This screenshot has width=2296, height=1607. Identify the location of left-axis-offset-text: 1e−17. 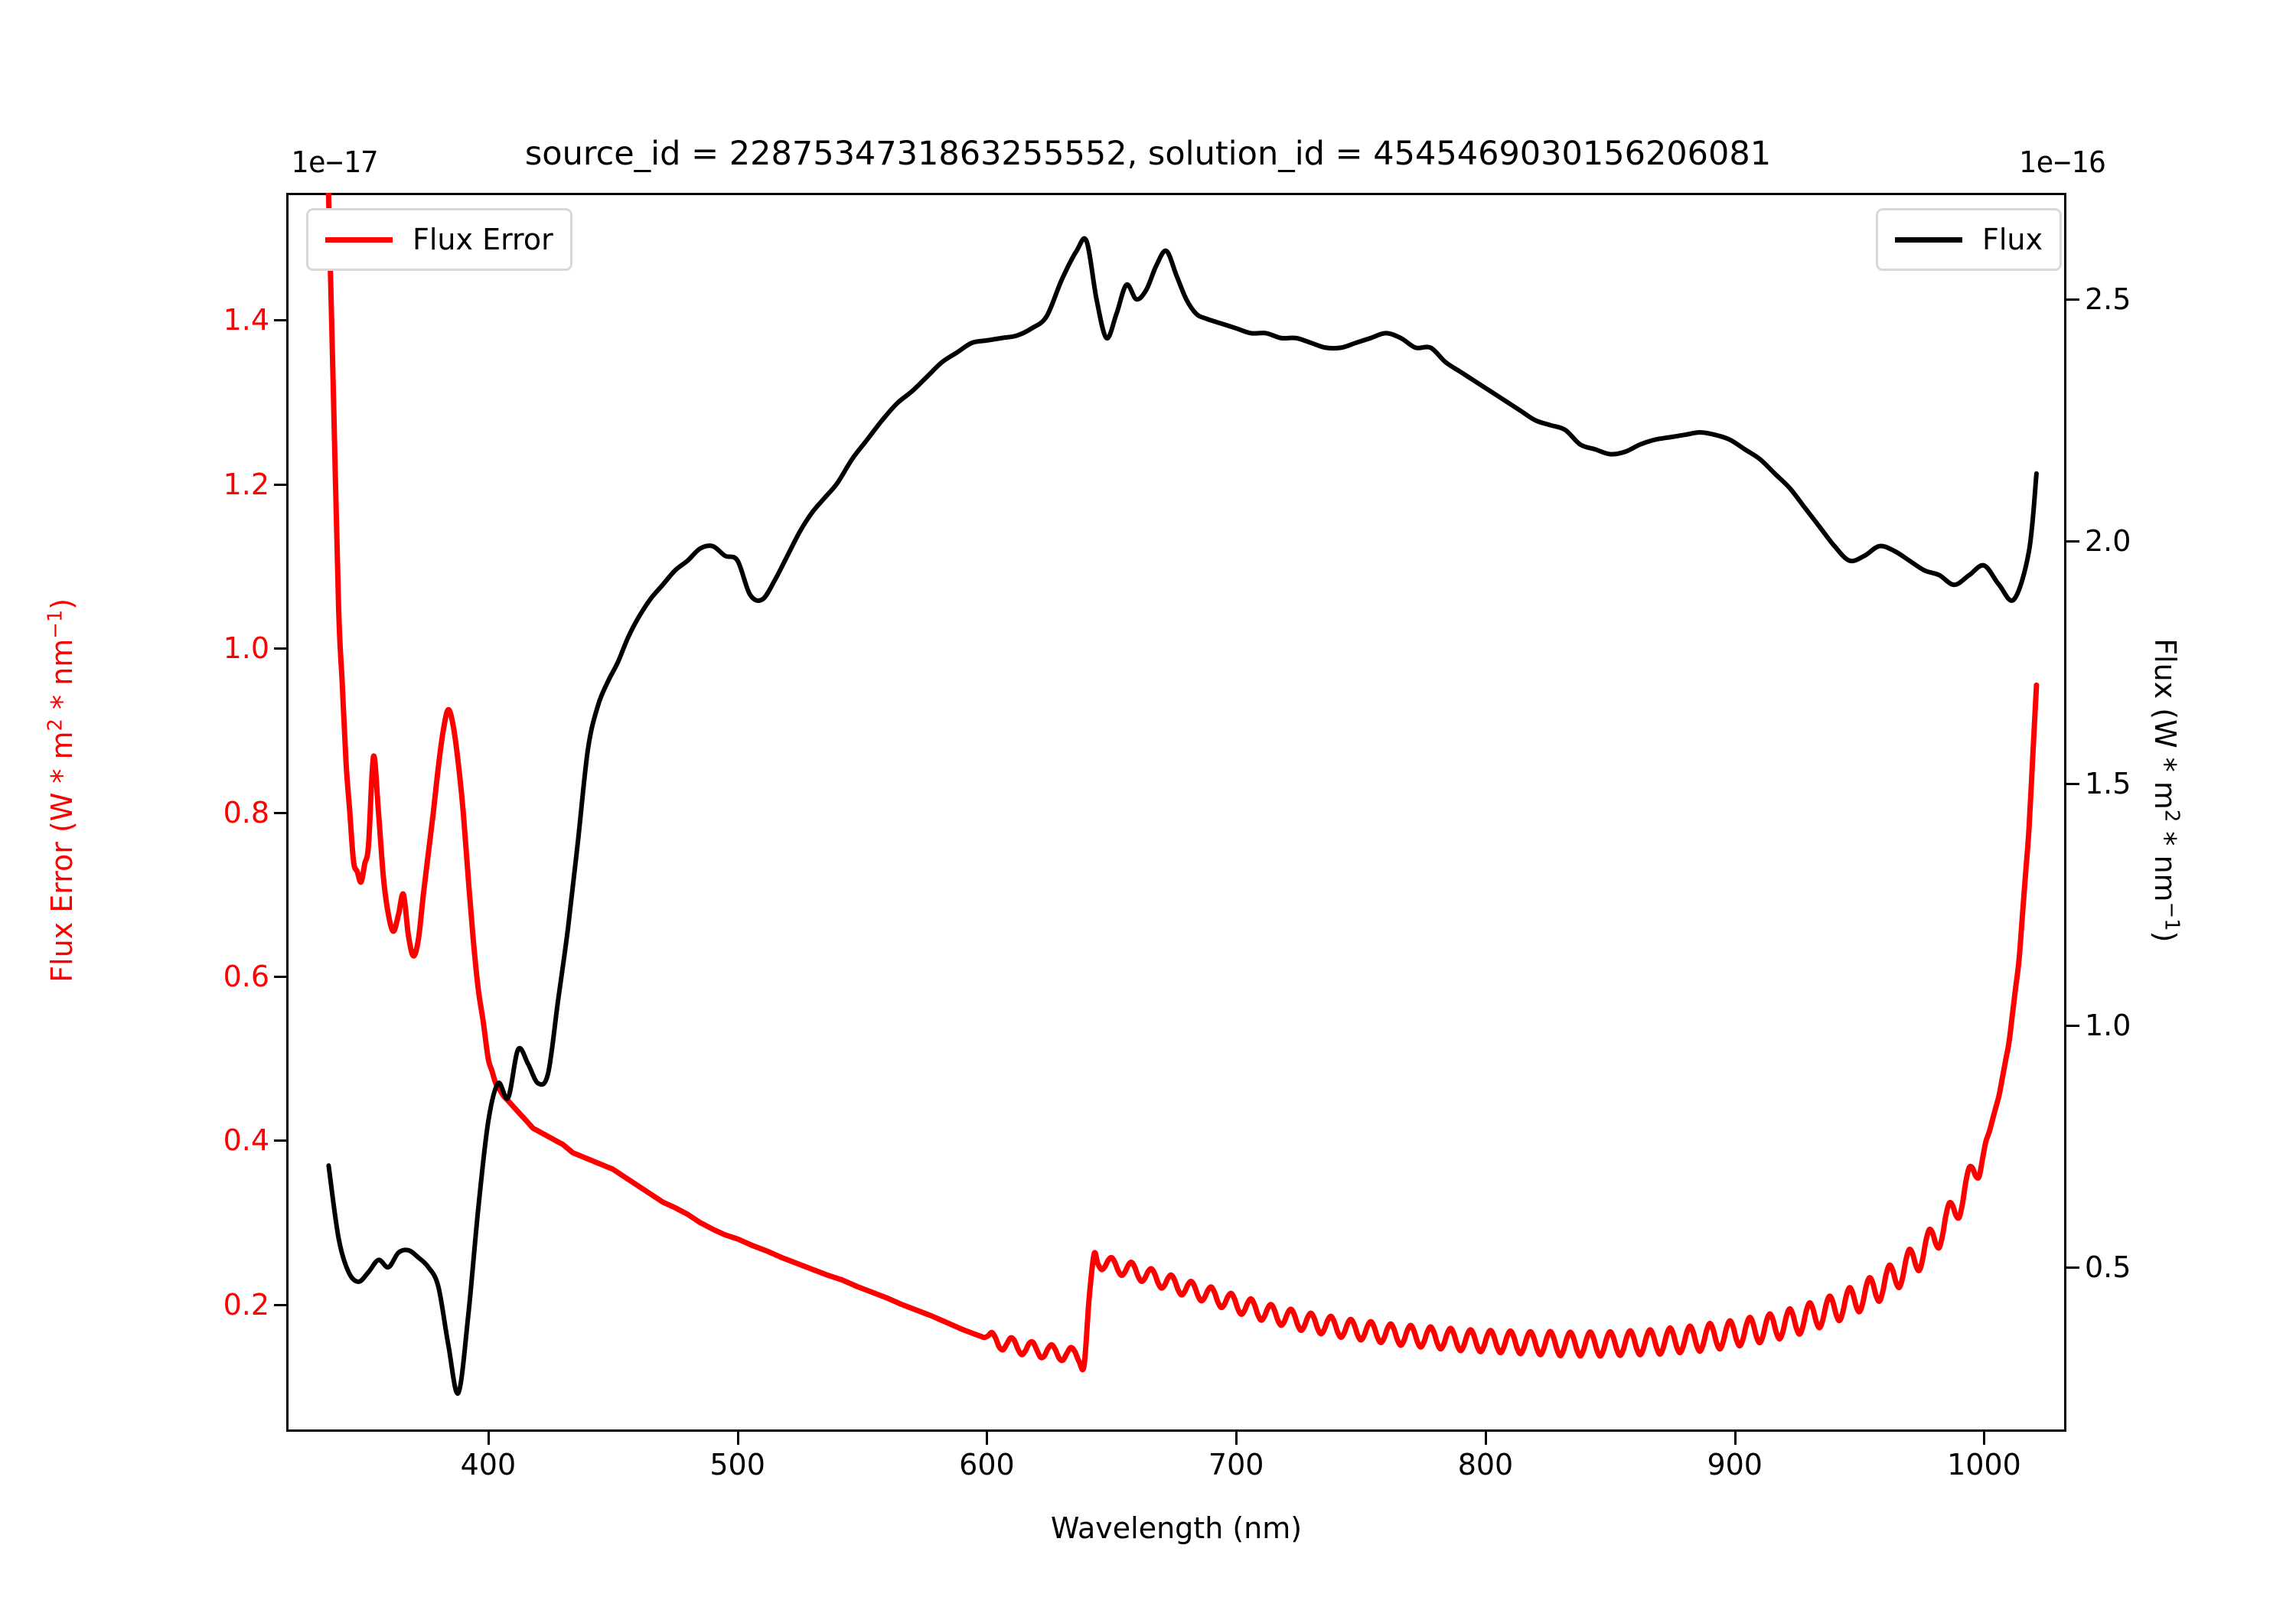
(335, 162).